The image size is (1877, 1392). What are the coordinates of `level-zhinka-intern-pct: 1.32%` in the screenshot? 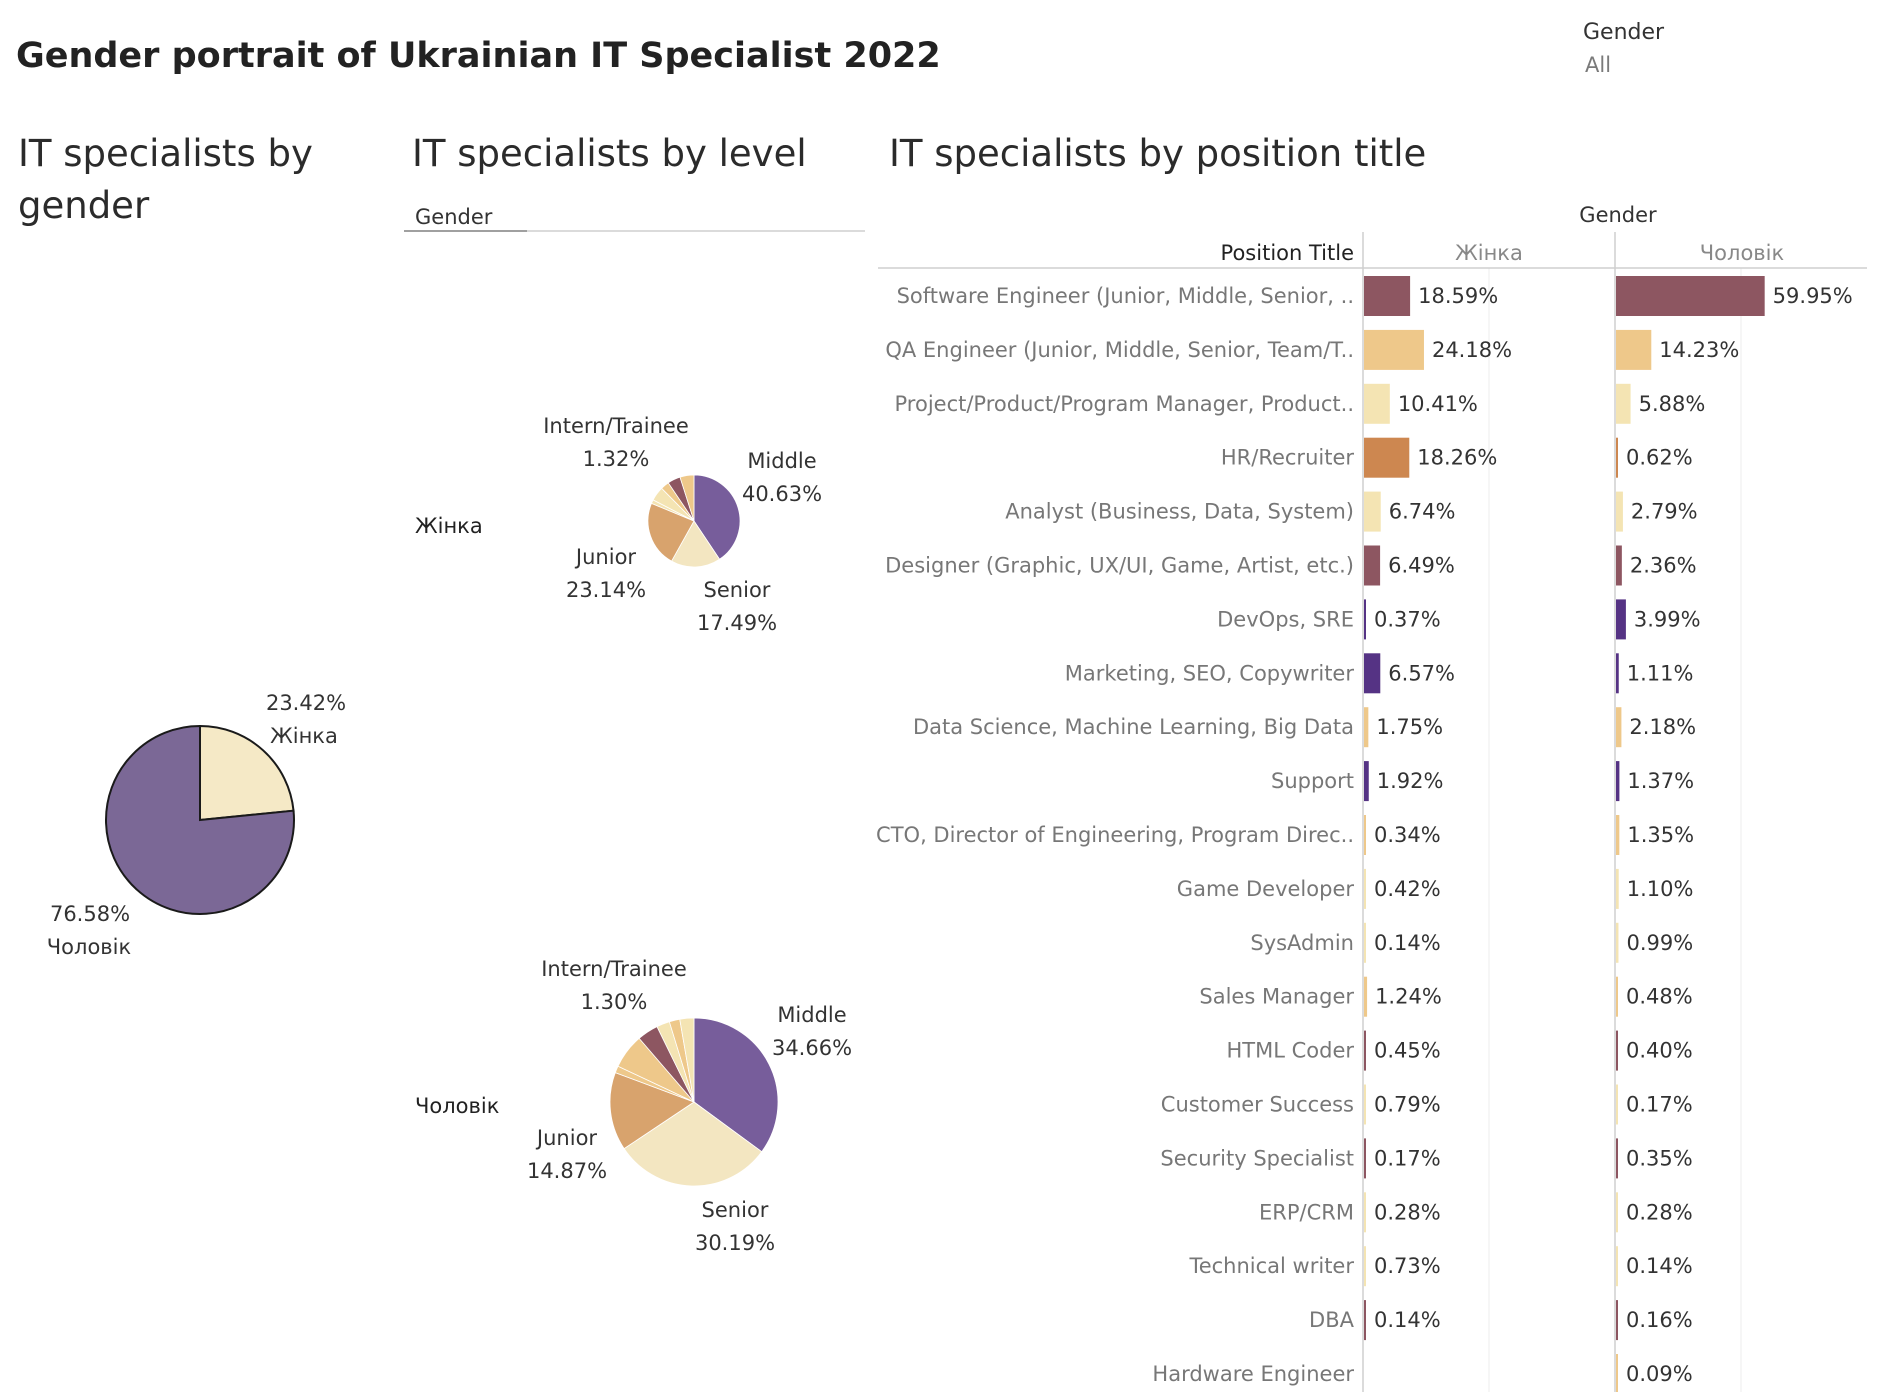 It's located at (616, 459).